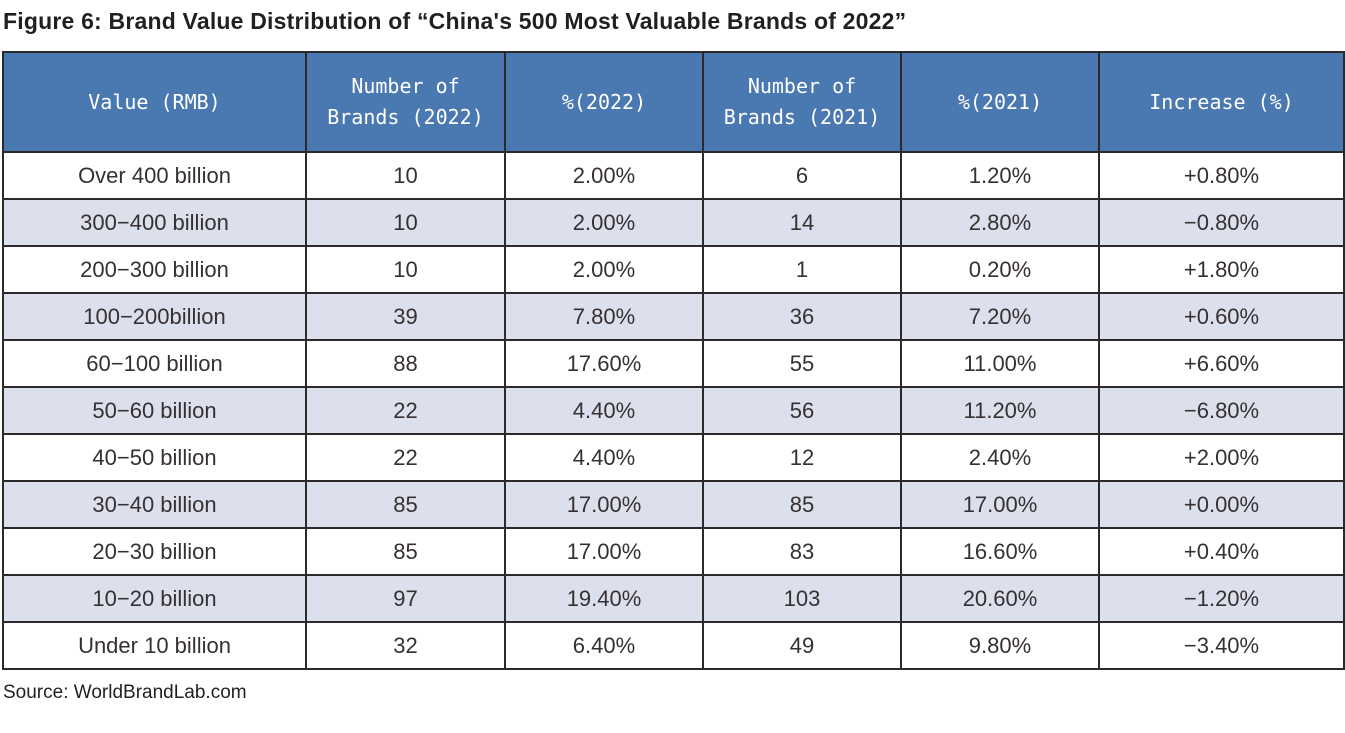 This screenshot has height=733, width=1345. Describe the element at coordinates (1221, 269) in the screenshot. I see `table-cell: +1.80%` at that location.